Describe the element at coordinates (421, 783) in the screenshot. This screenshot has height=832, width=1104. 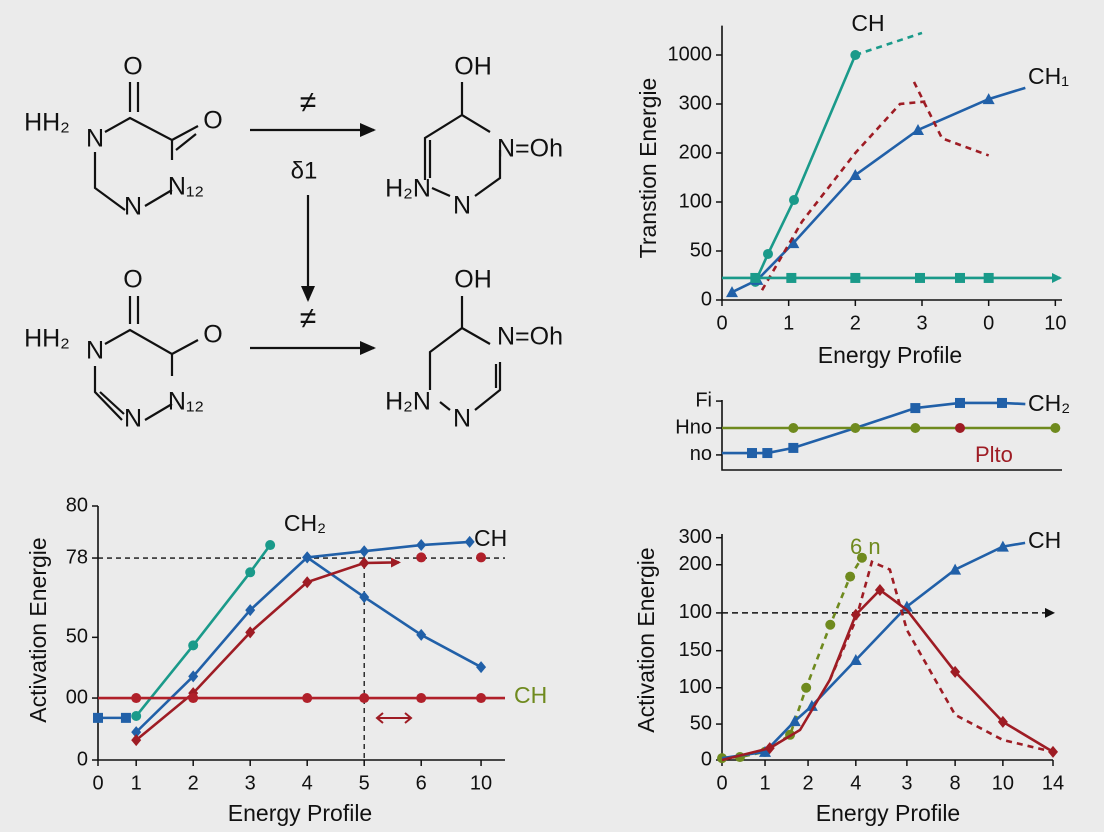
I see `x-tick-label: 6` at that location.